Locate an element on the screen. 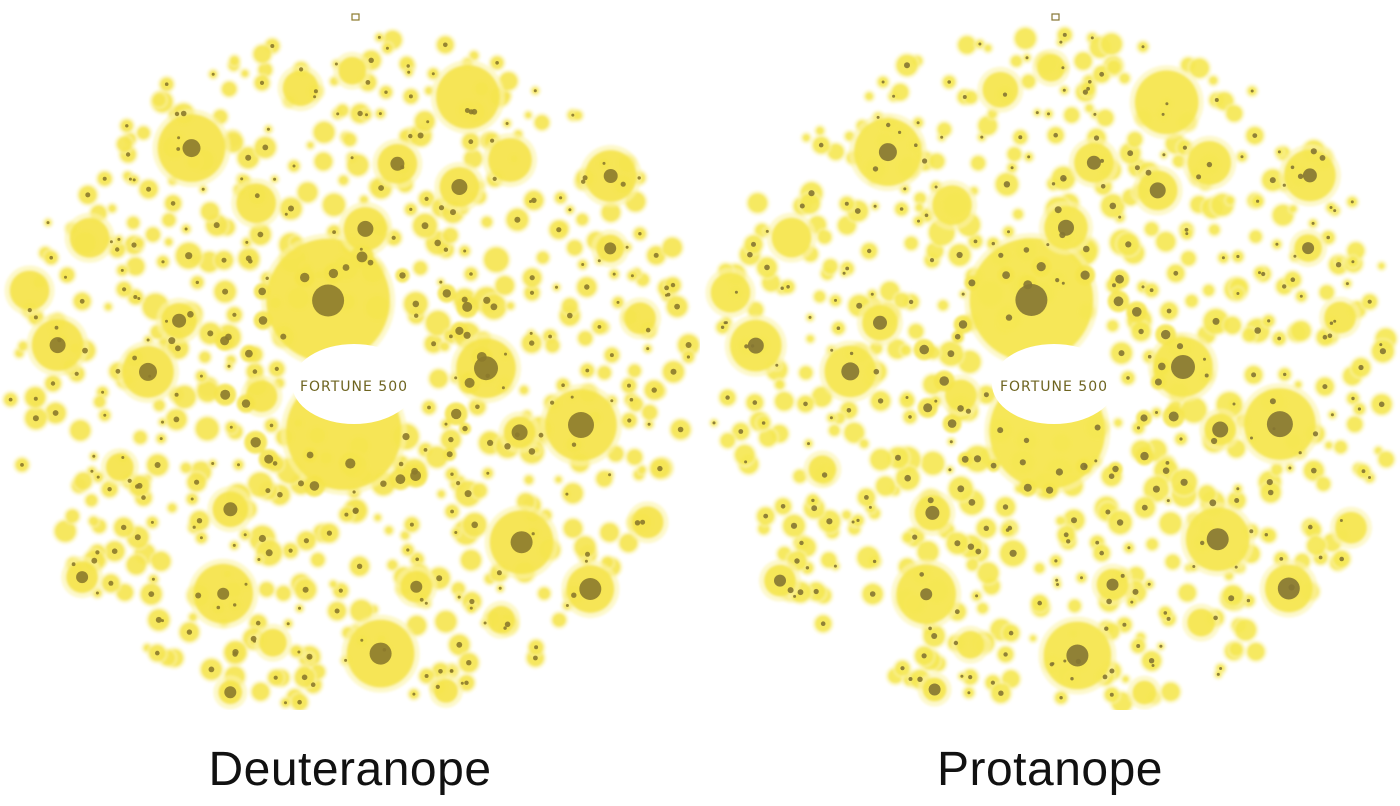 The width and height of the screenshot is (1400, 806). top-marker is located at coordinates (1055, 17).